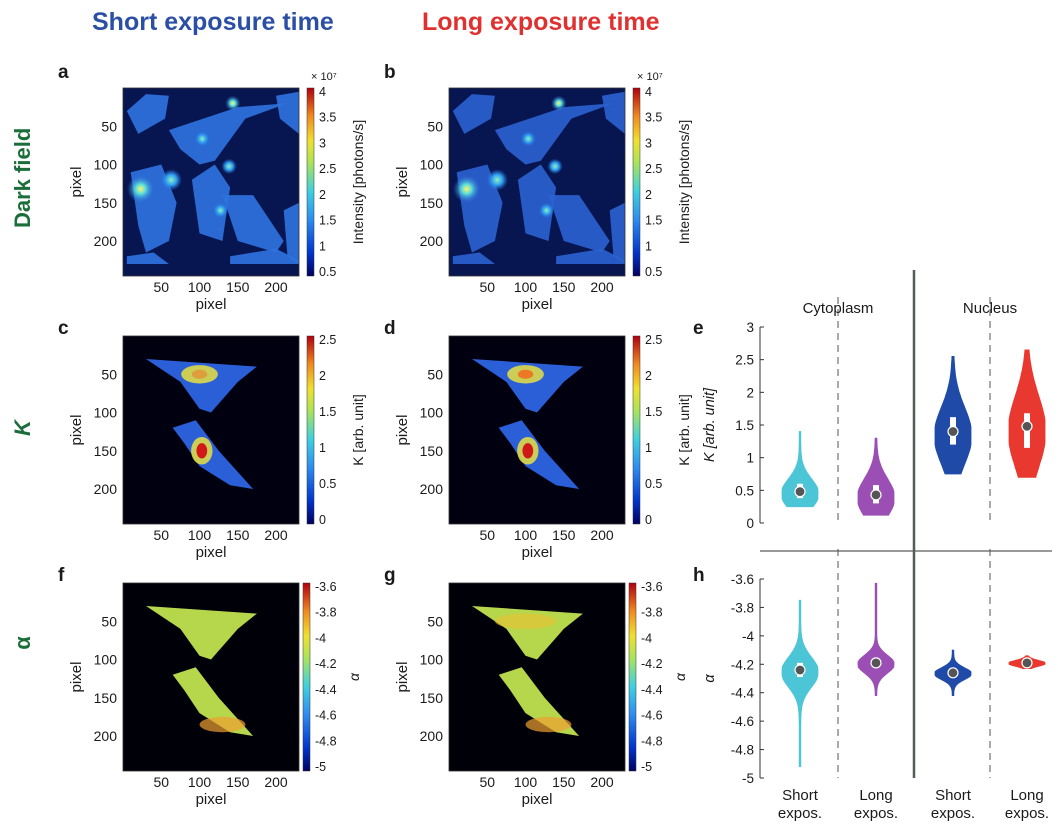 The height and width of the screenshot is (829, 1058). Describe the element at coordinates (653, 412) in the screenshot. I see `colorbar-tick-label: 1.5` at that location.